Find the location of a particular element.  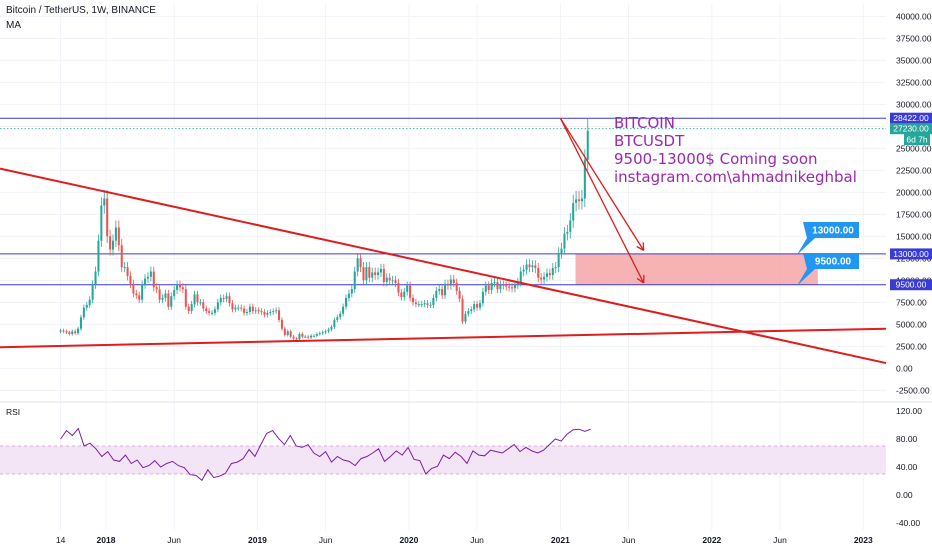

time-tick-label: 2022 is located at coordinates (711, 540).